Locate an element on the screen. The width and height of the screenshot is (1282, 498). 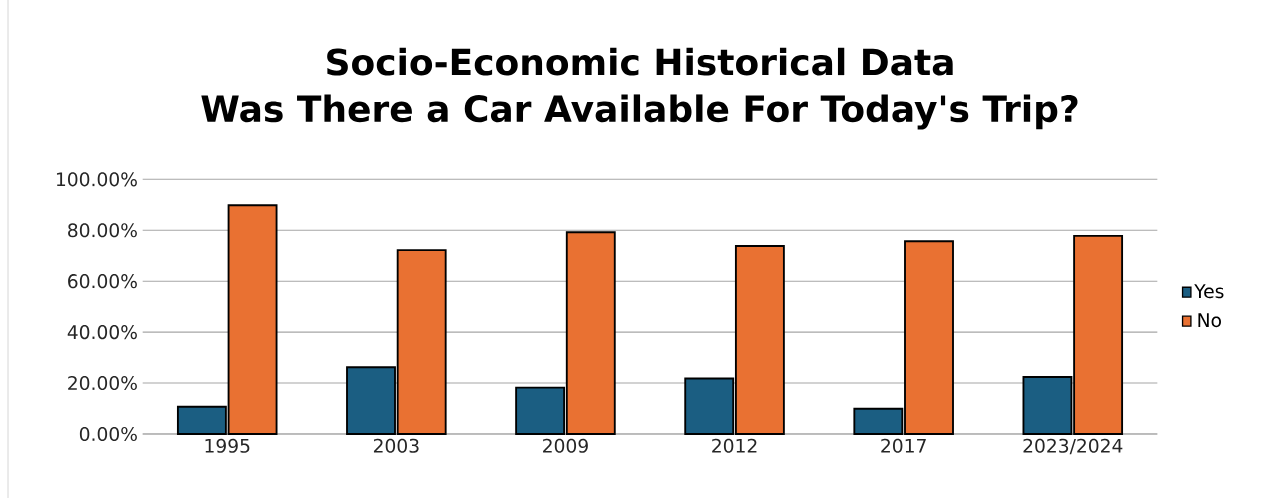
x-tick-label: 1995 is located at coordinates (227, 445).